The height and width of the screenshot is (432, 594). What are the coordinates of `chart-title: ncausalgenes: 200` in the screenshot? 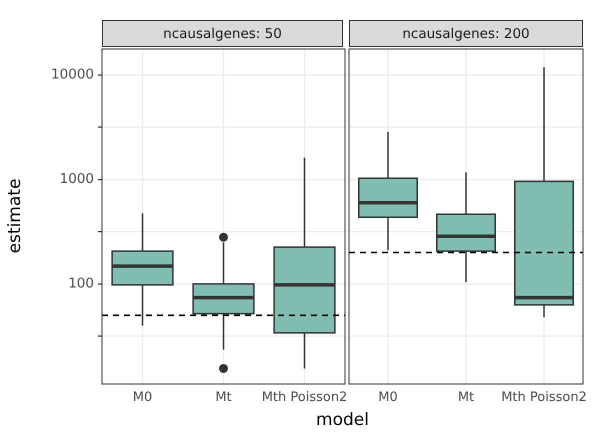 It's located at (466, 33).